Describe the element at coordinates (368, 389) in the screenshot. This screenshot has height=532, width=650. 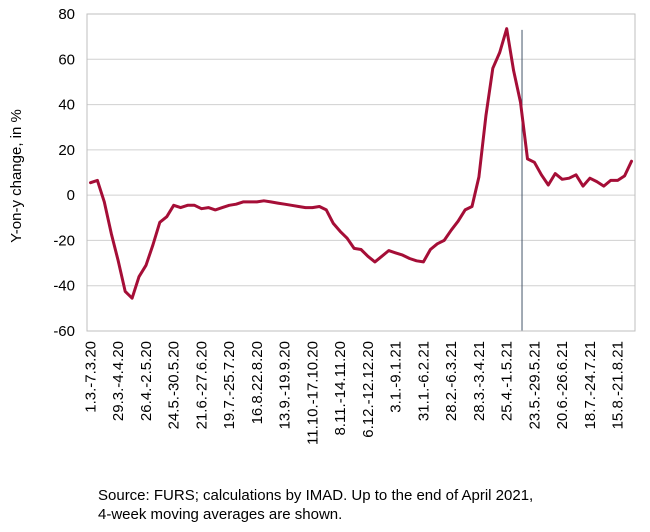
I see `x-tick-label: 6.12.-12.12.20` at that location.